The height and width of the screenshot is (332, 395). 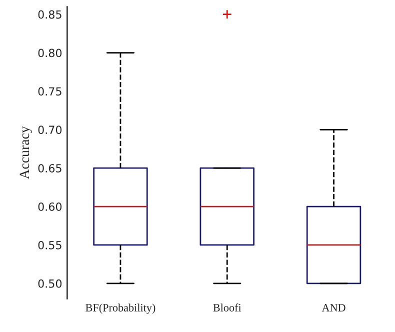 I want to click on x-tick-label: BF(Probability), so click(x=121, y=309).